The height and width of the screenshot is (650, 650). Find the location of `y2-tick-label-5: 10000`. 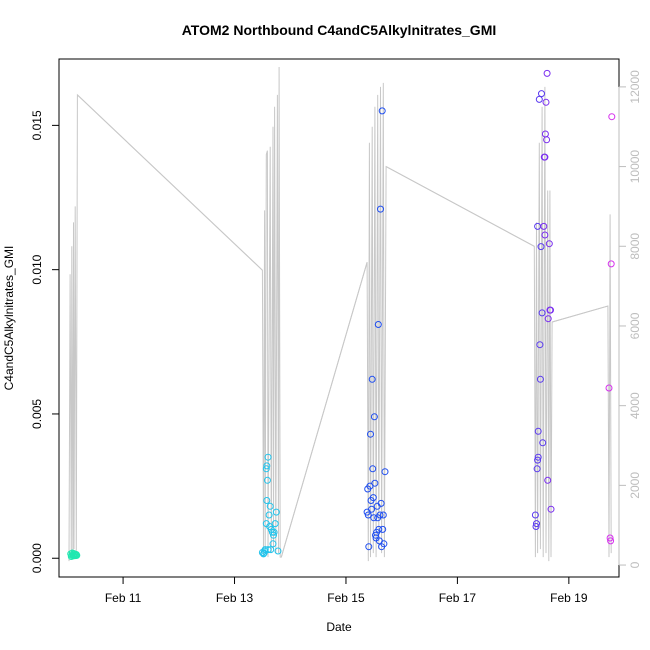

y2-tick-label-5: 10000 is located at coordinates (635, 167).